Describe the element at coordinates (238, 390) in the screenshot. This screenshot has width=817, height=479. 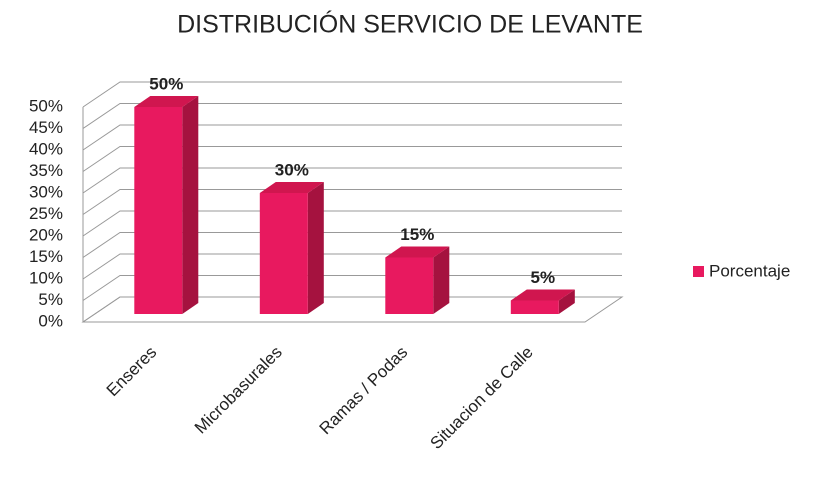
I see `x-tick-label: Microbasurales` at that location.